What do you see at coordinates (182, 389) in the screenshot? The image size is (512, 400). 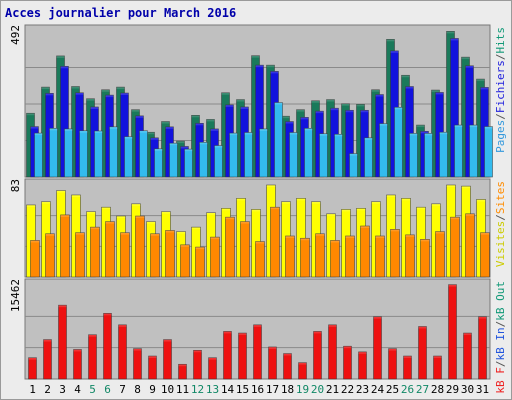 I see `x-tick-label-day-11: 11` at bounding box center [182, 389].